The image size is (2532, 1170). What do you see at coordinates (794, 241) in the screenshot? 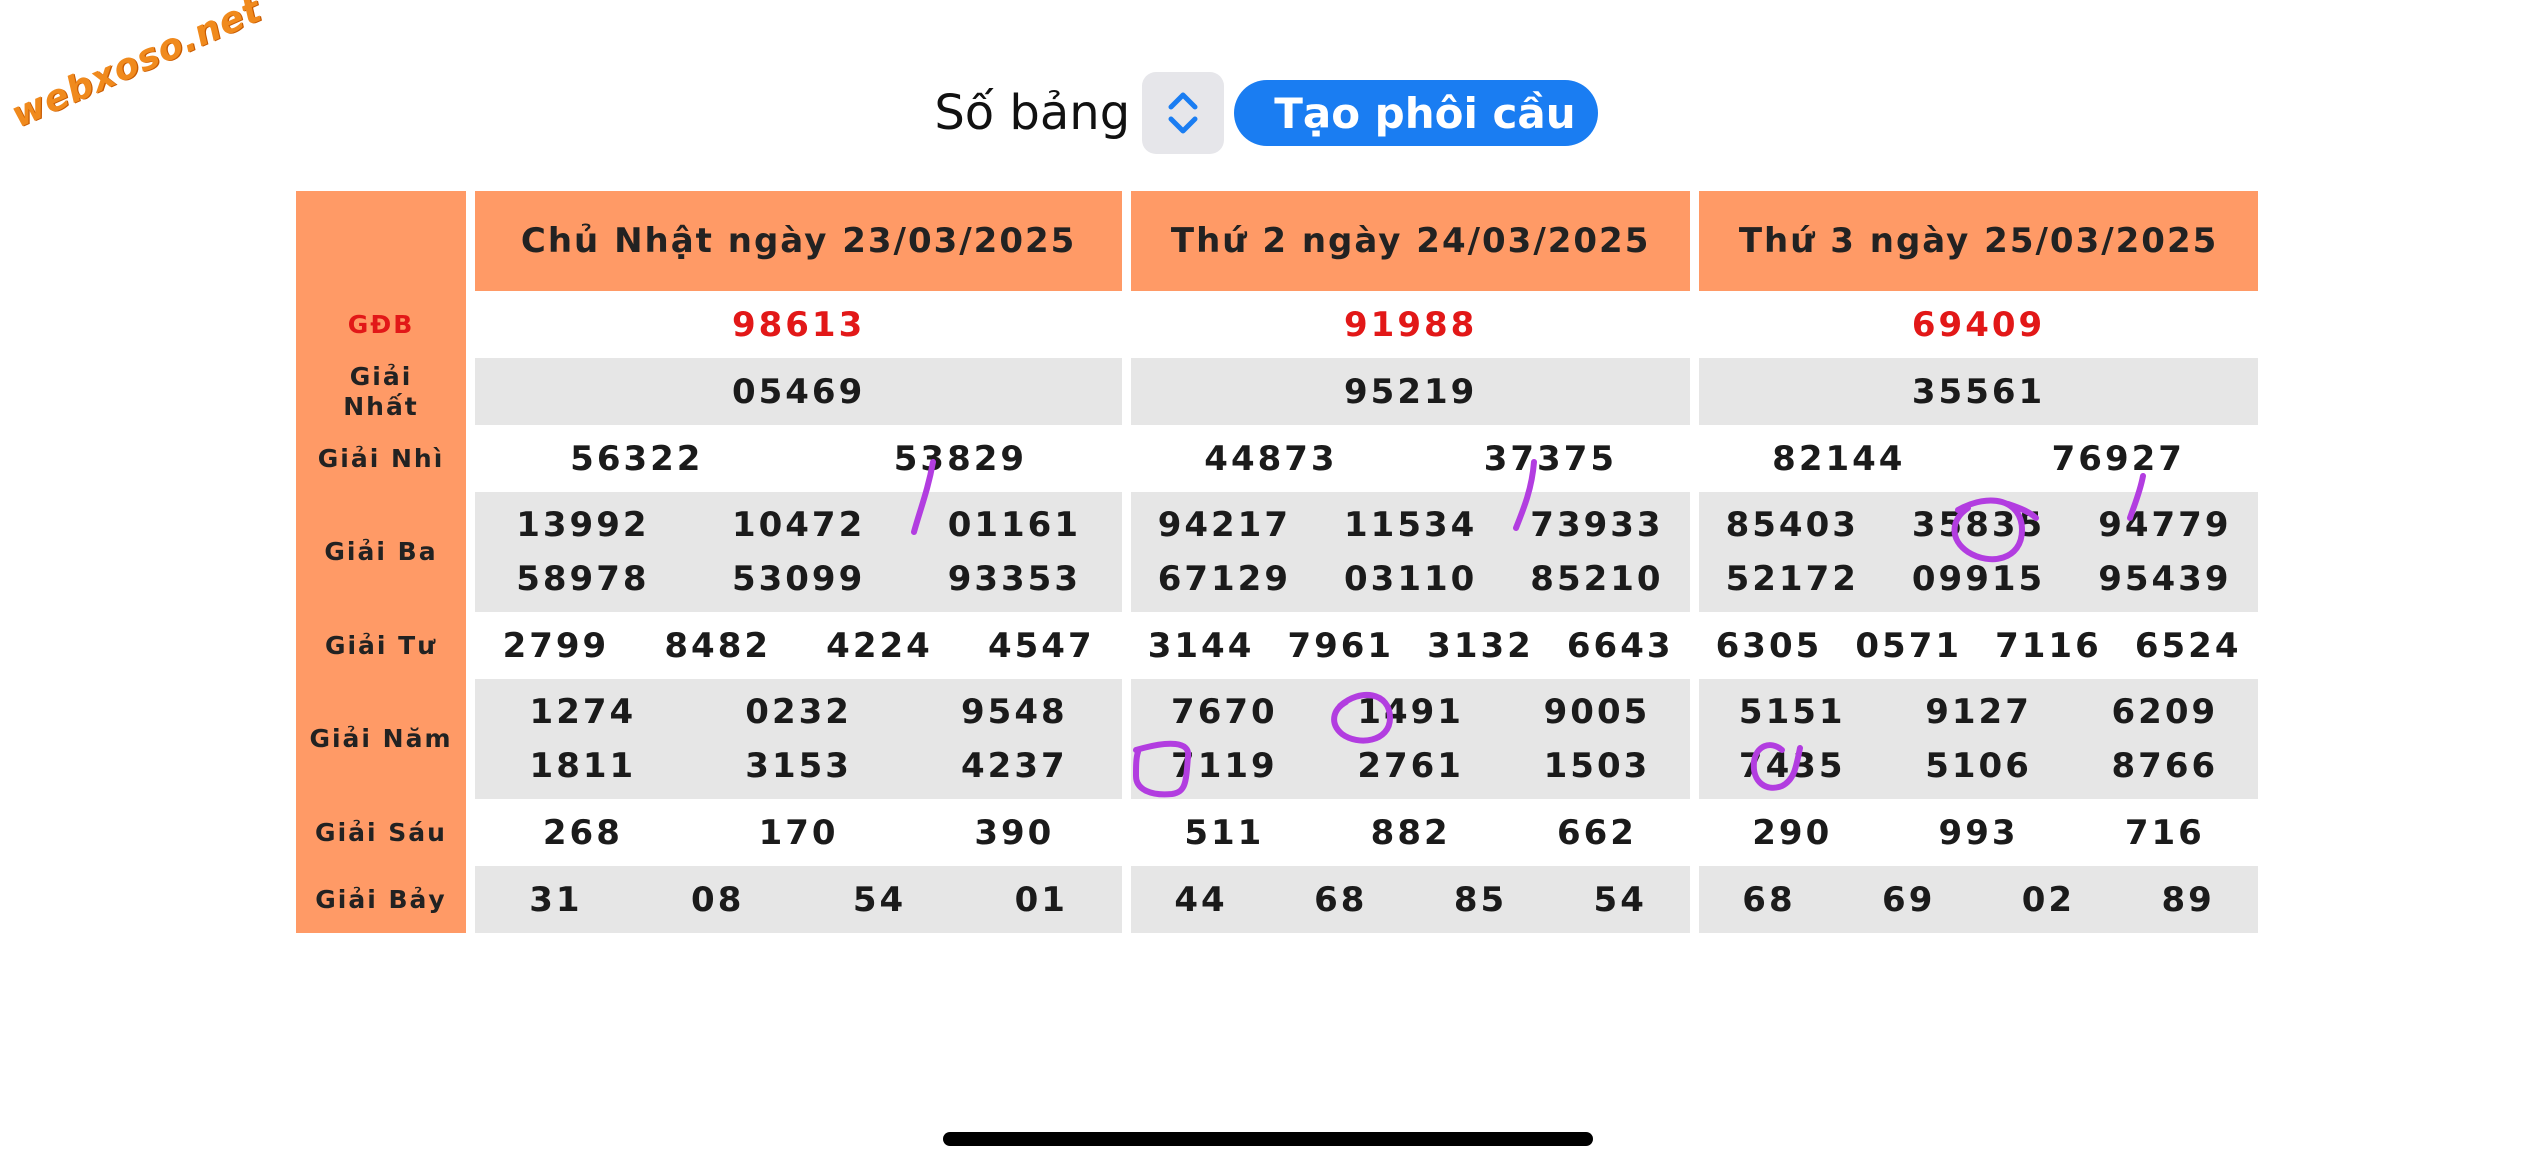
I see `day-header-sunday: Chủ Nhật ngày 23/03/2025` at bounding box center [794, 241].